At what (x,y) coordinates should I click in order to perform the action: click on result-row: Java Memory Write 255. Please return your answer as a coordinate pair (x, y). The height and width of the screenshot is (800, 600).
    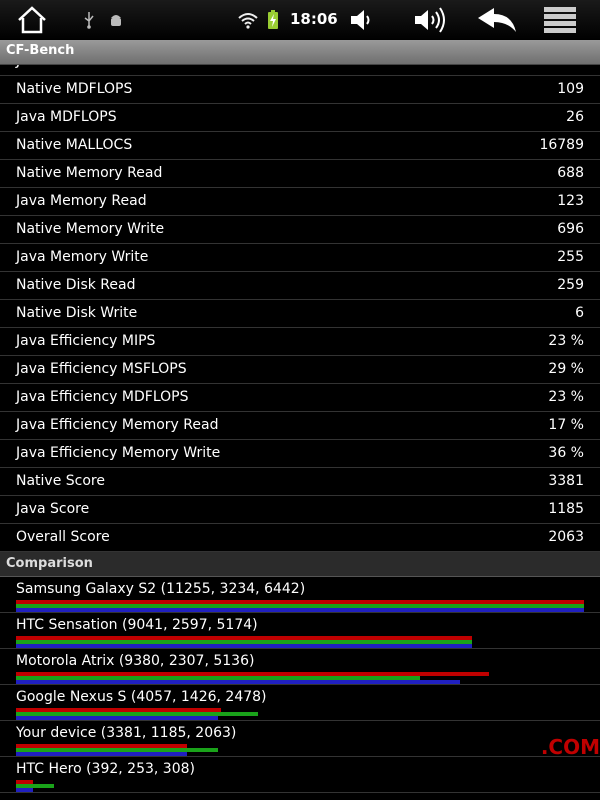
    Looking at the image, I should click on (300, 258).